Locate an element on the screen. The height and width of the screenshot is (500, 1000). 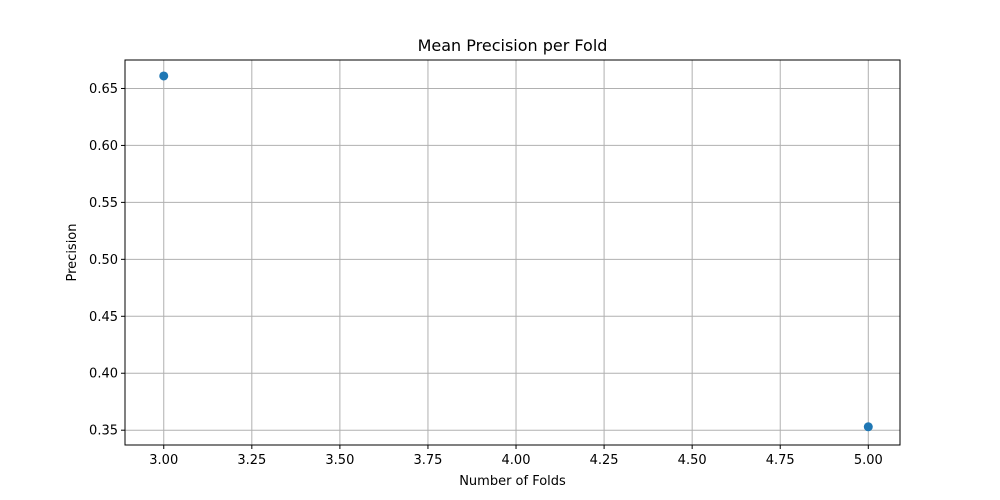
x-tick-label: 4.75 is located at coordinates (780, 460).